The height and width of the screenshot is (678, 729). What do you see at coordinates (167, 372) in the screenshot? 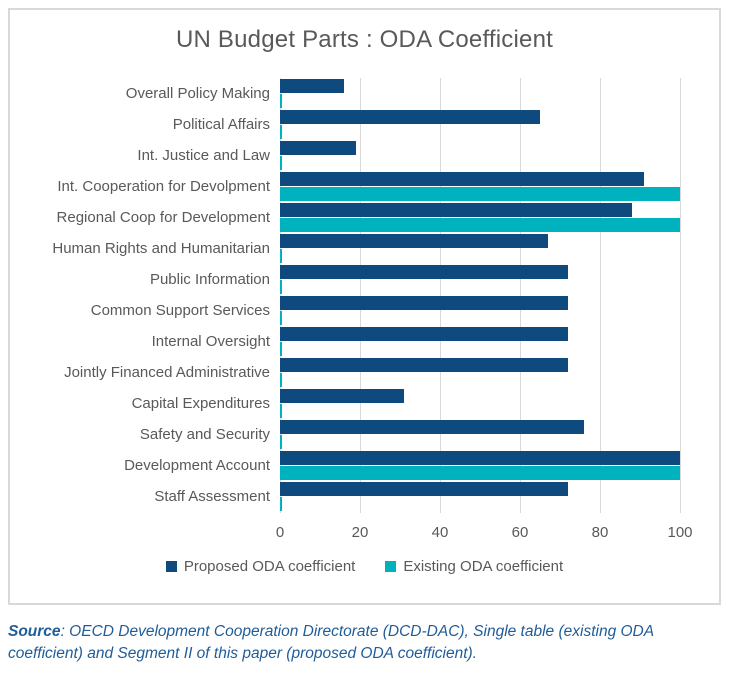
I see `category-label: Jointly Financed Administrative` at bounding box center [167, 372].